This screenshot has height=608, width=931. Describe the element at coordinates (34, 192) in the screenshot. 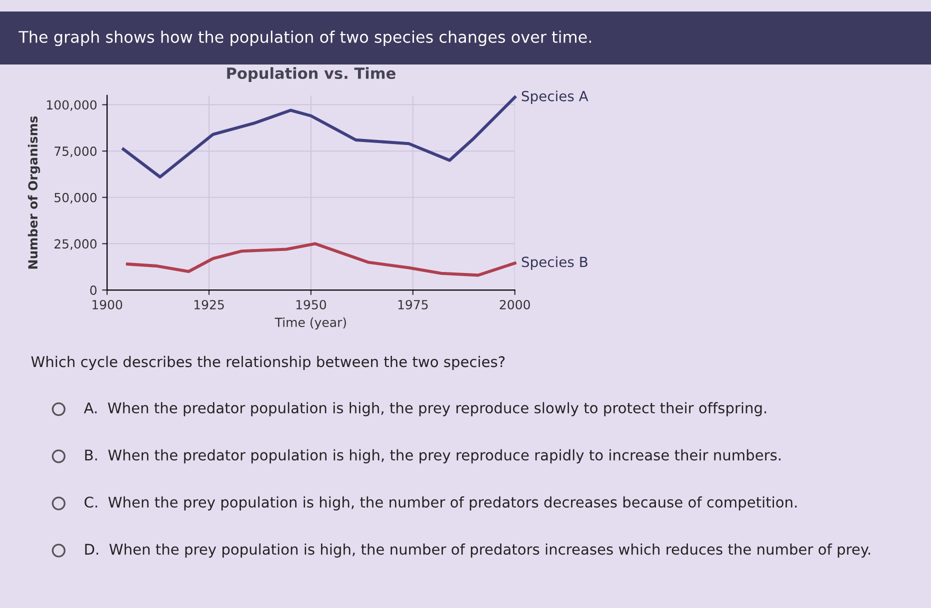

I see `y-axis-title: Number of Organisms` at that location.